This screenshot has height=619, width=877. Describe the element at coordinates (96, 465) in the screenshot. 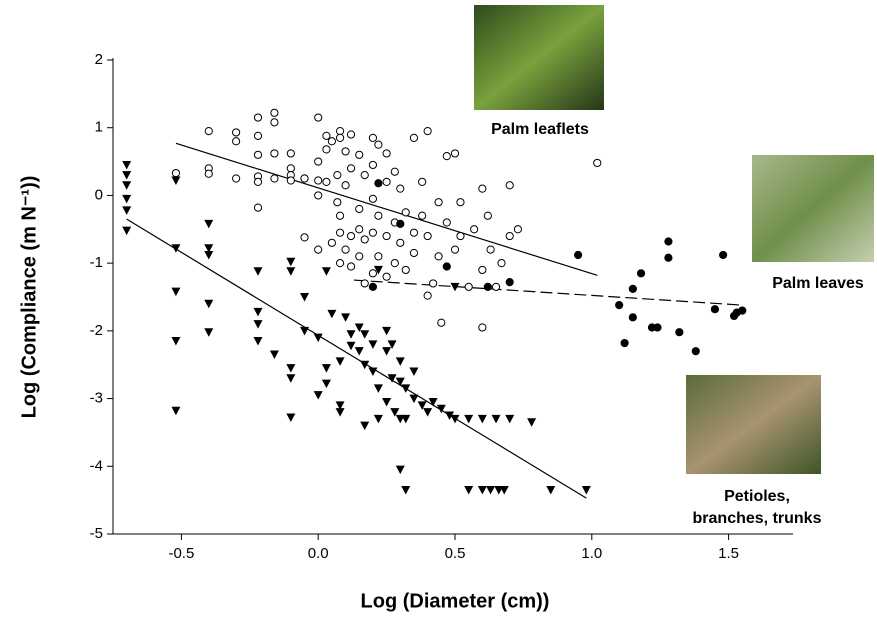

I see `y-tick-label: -4` at that location.